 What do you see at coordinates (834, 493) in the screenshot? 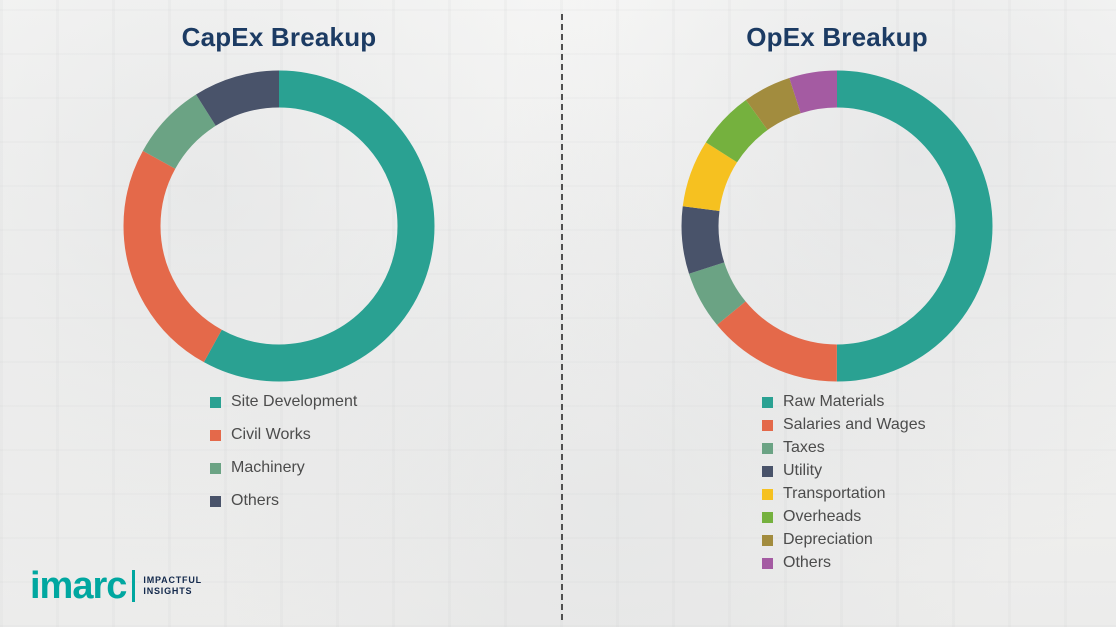
I see `legend-label: Transportation` at bounding box center [834, 493].